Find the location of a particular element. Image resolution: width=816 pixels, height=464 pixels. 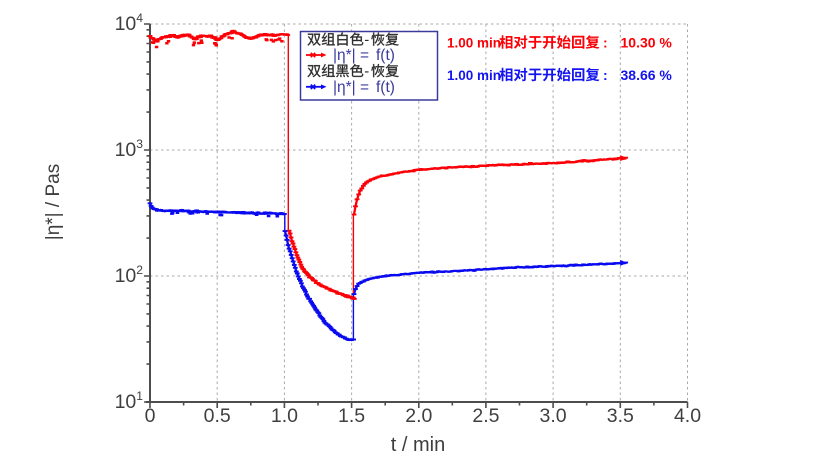

svg-text: 1.5 is located at coordinates (351, 416).